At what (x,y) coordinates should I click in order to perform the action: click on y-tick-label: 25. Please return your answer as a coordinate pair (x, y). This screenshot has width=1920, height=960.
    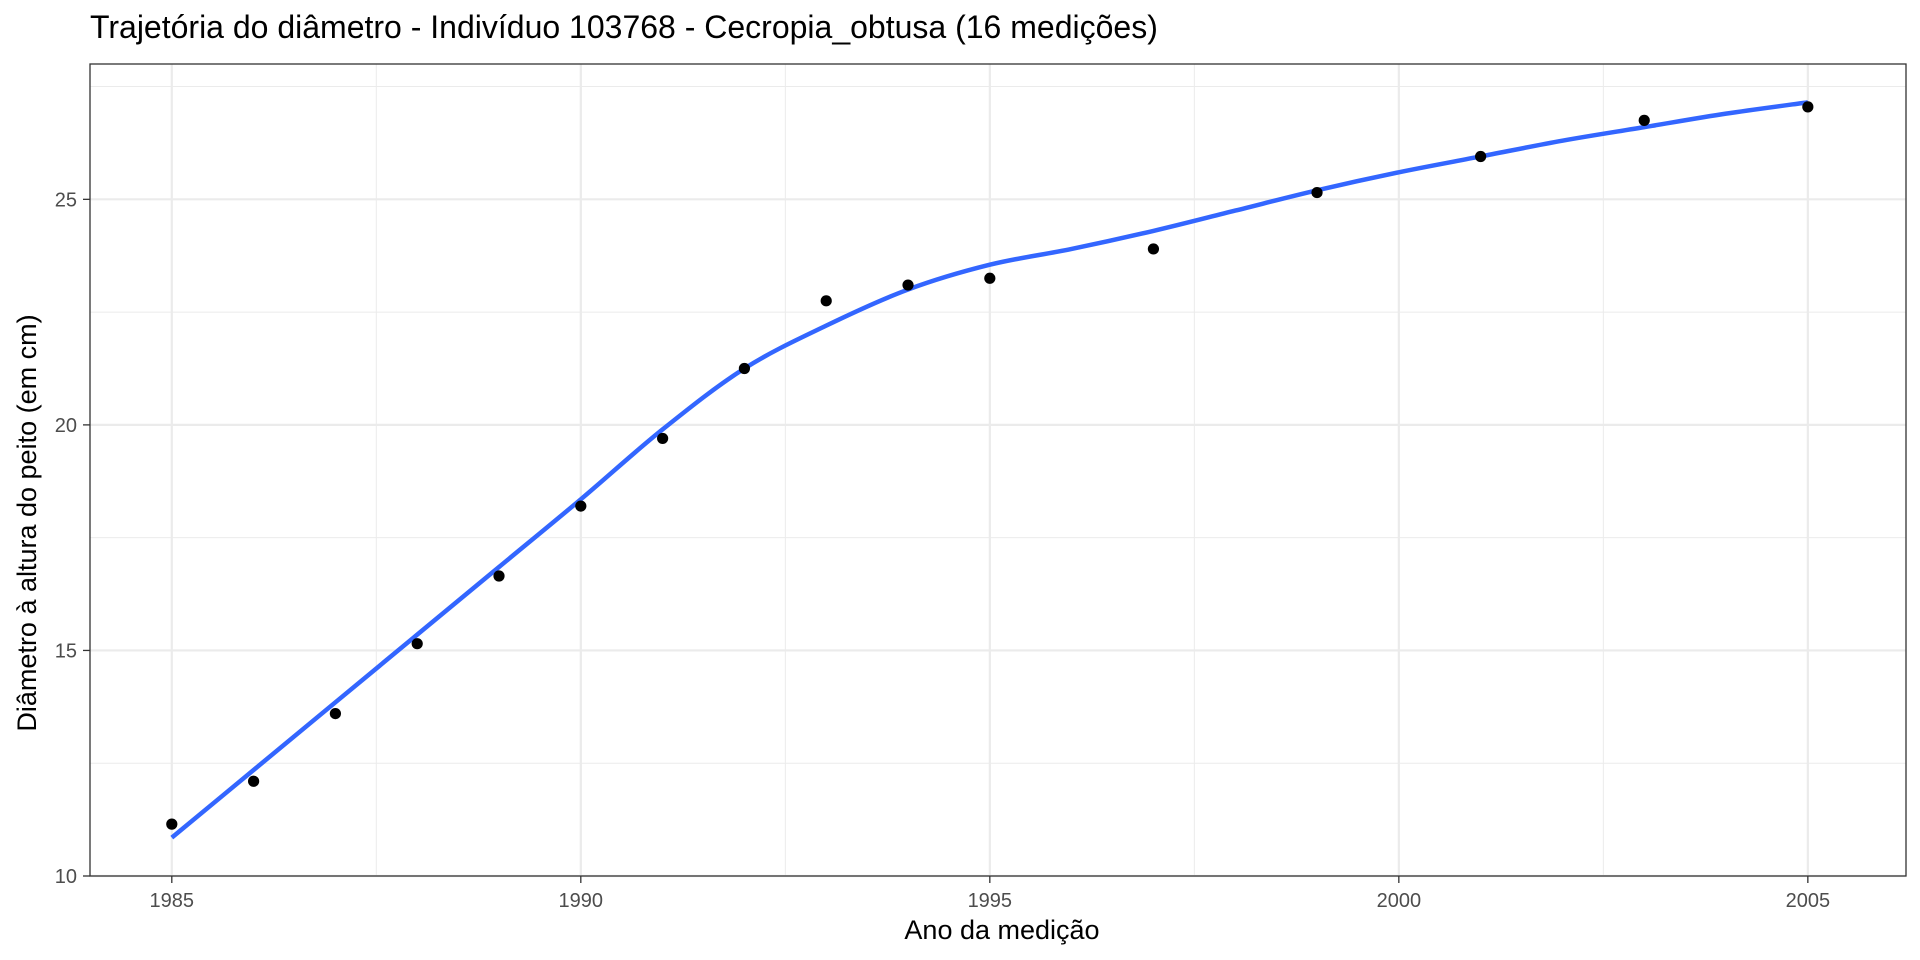
    Looking at the image, I should click on (66, 200).